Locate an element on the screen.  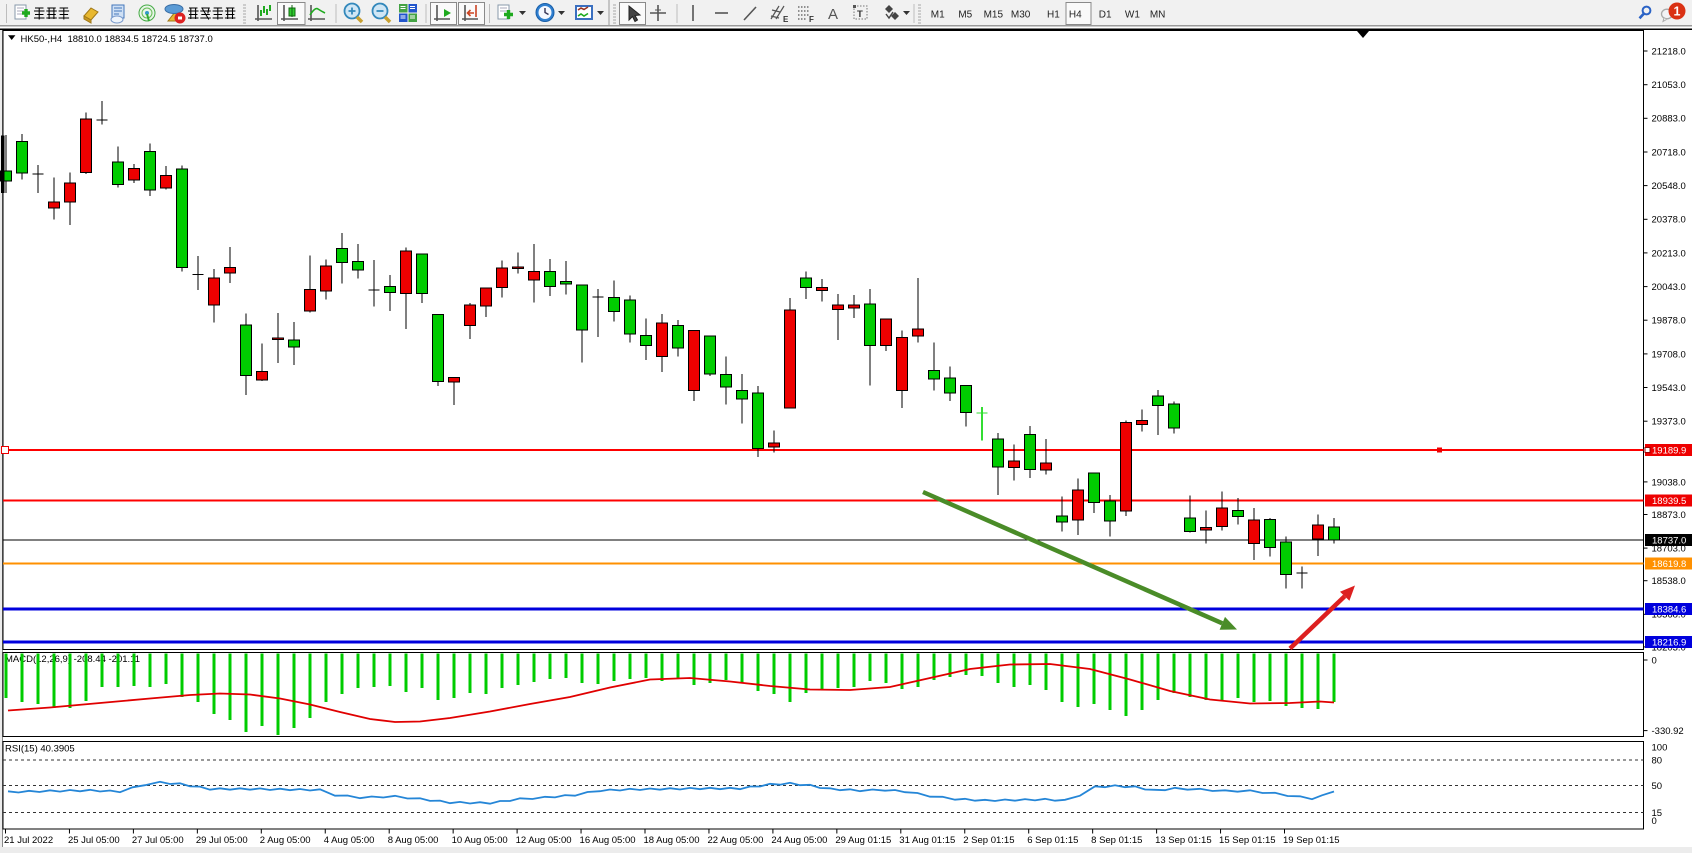
svg-text: T is located at coordinates (860, 14).